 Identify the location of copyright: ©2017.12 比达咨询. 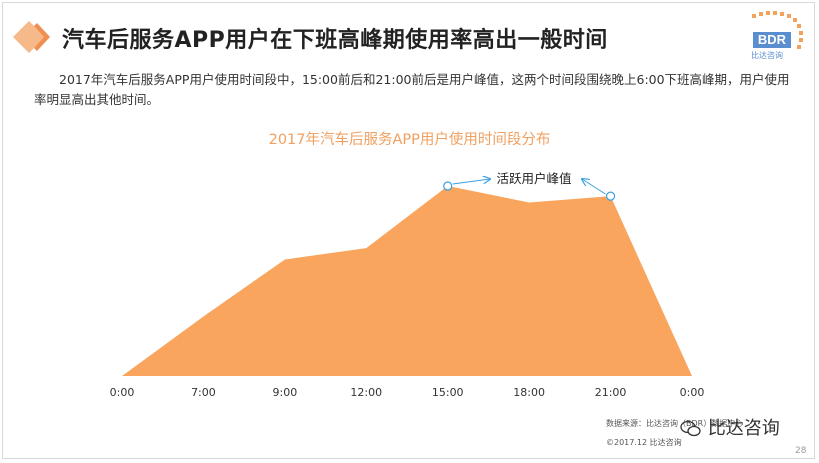
(644, 442).